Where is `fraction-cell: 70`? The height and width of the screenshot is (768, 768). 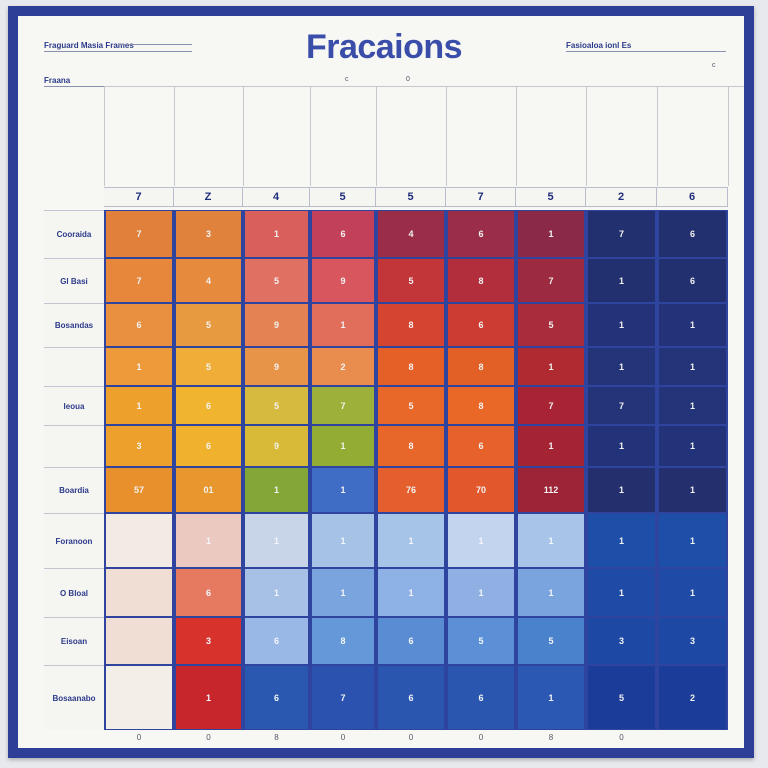 fraction-cell: 70 is located at coordinates (481, 490).